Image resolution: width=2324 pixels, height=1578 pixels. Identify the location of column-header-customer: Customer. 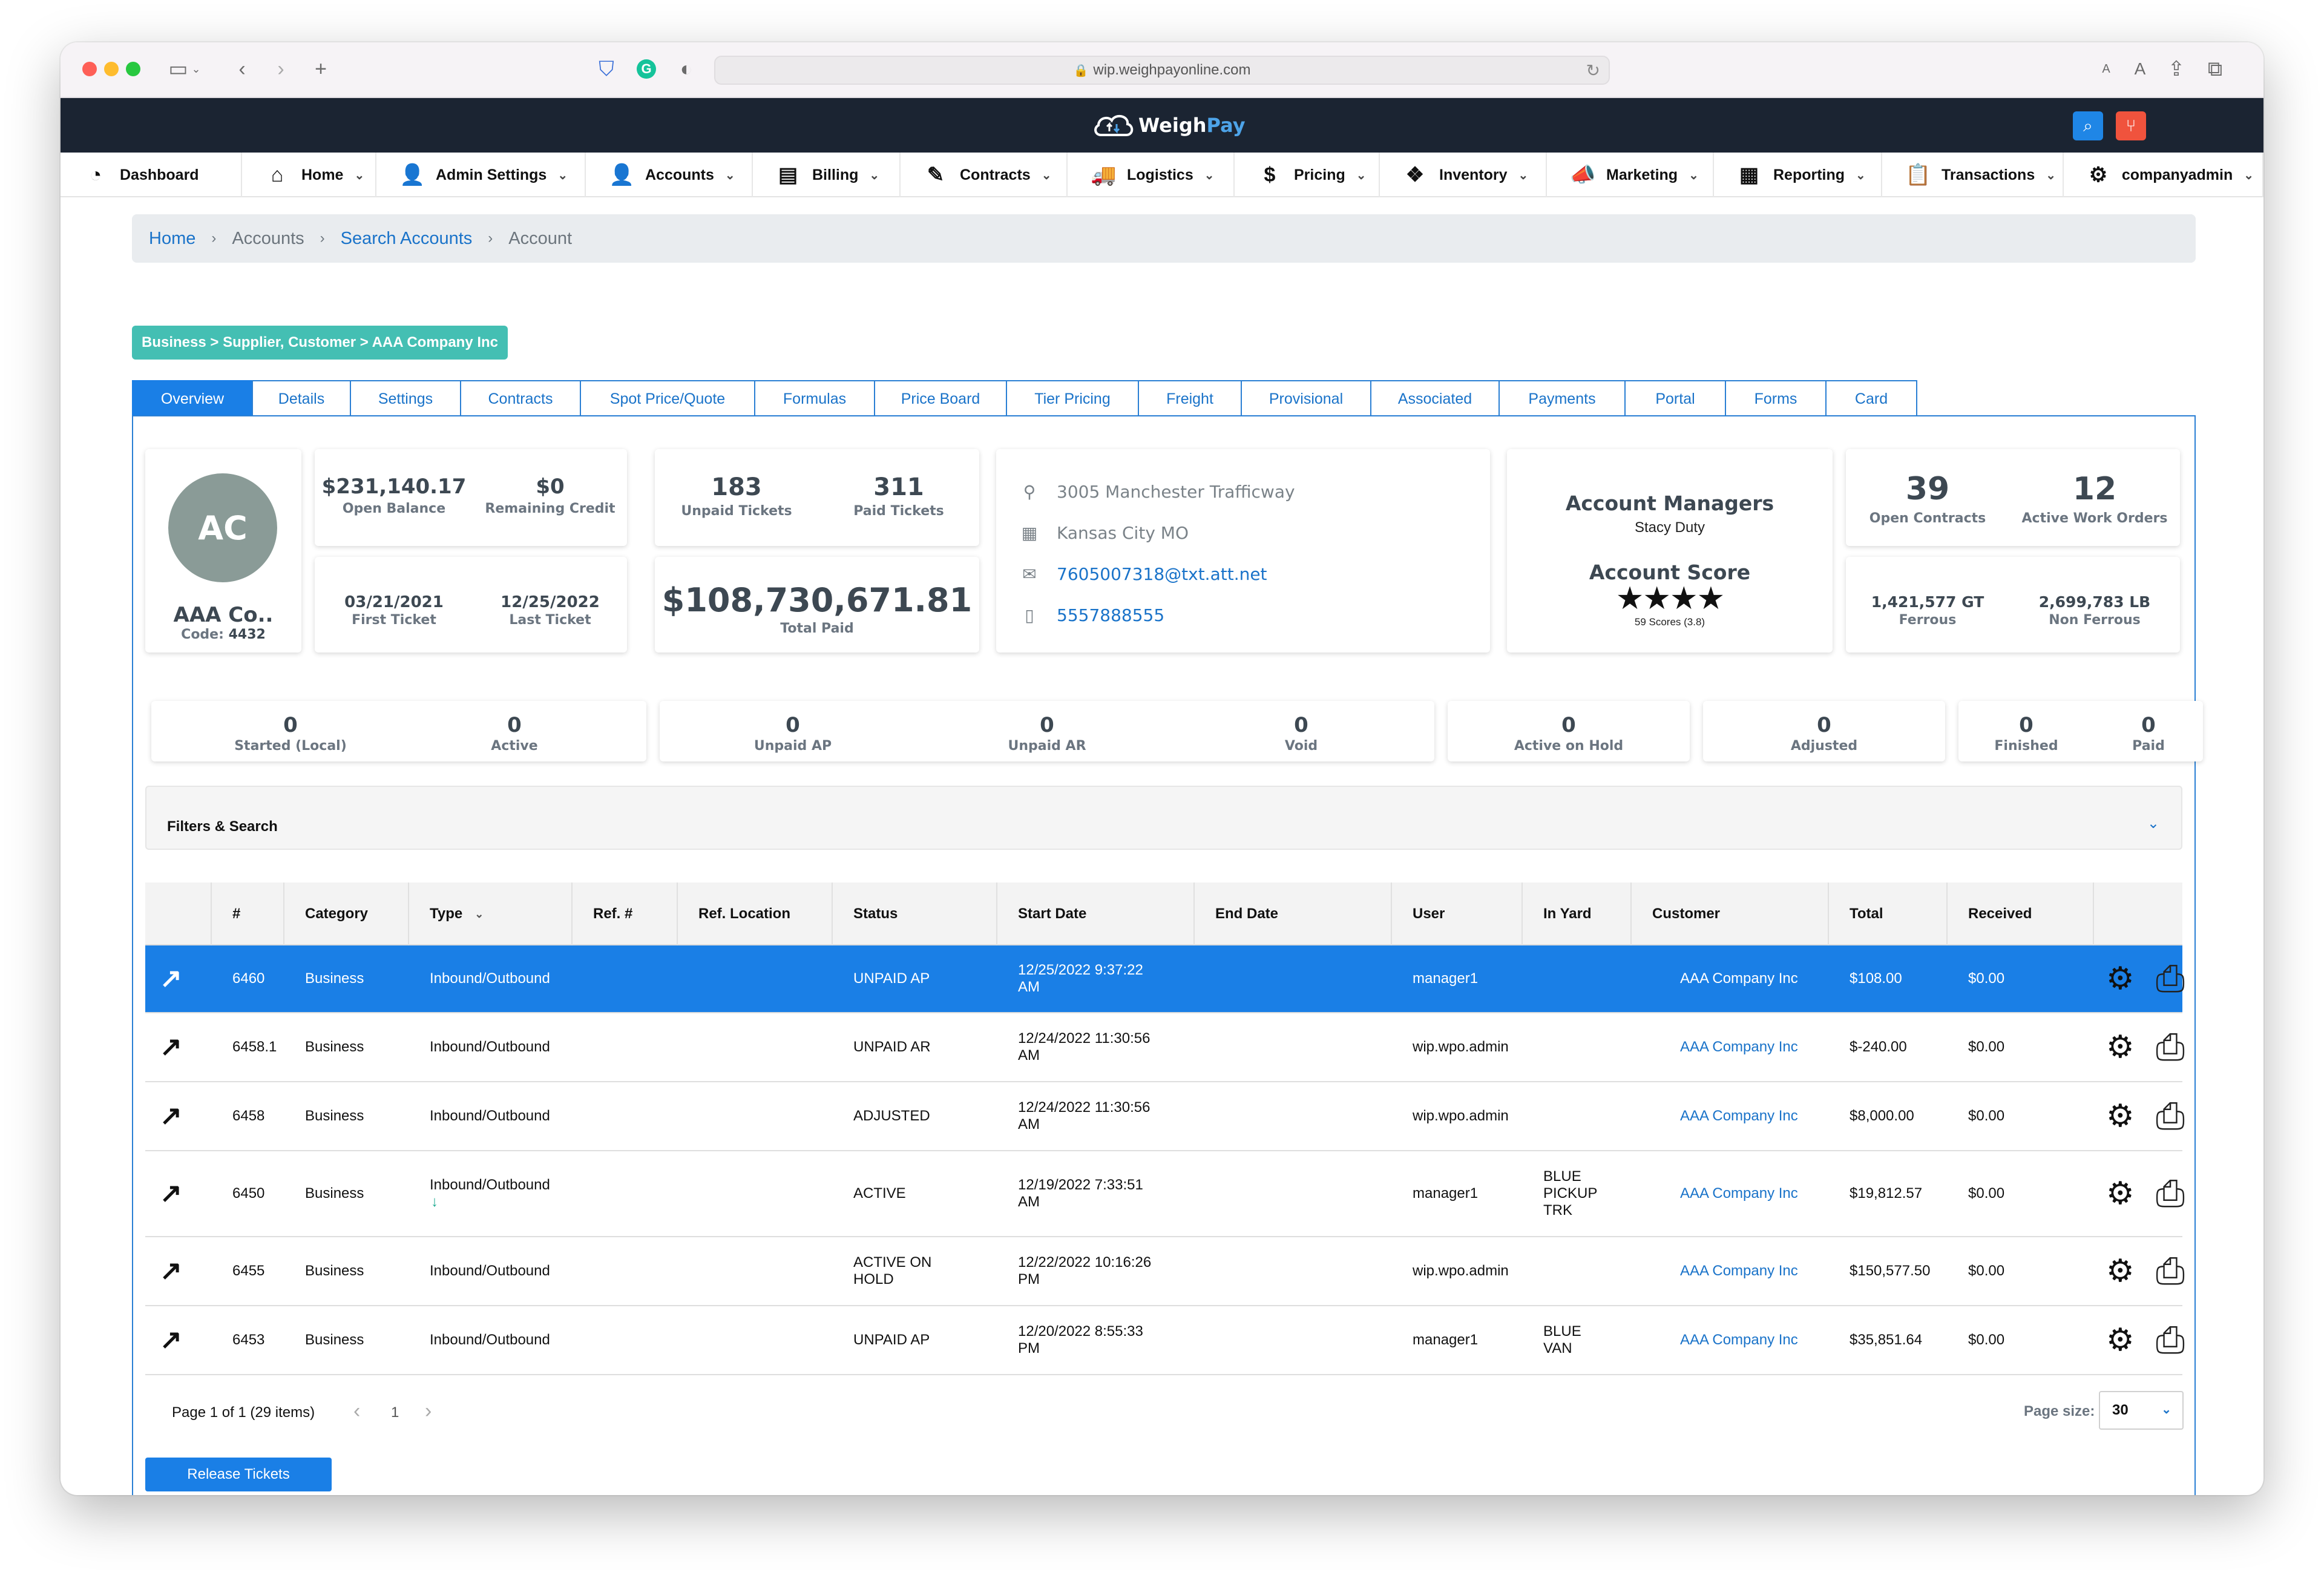
(1730, 914).